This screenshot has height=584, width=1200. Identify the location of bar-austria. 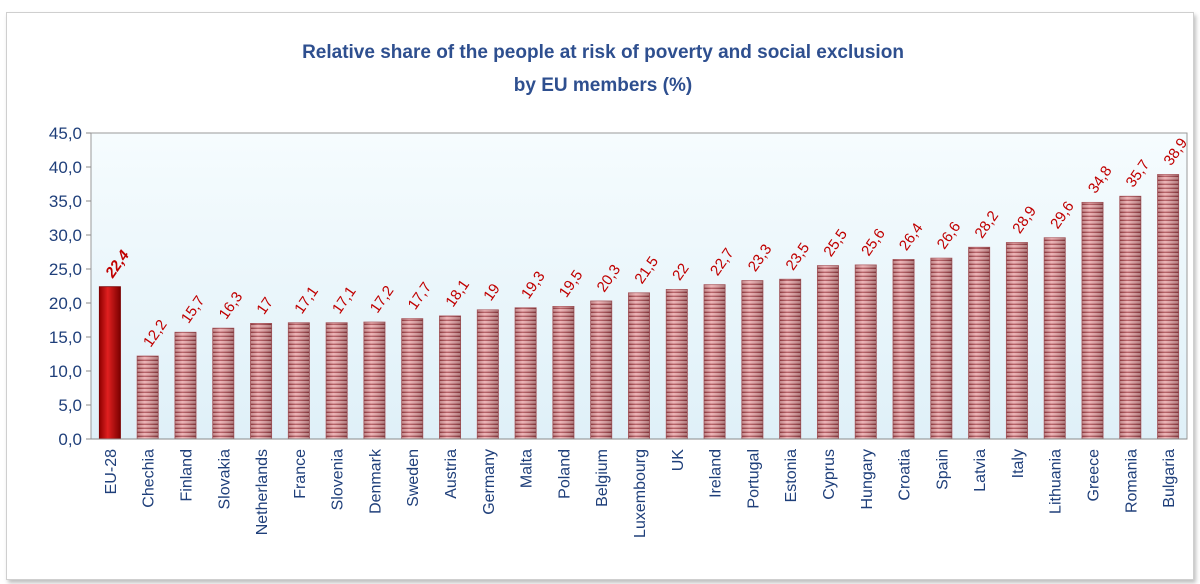
(450, 377).